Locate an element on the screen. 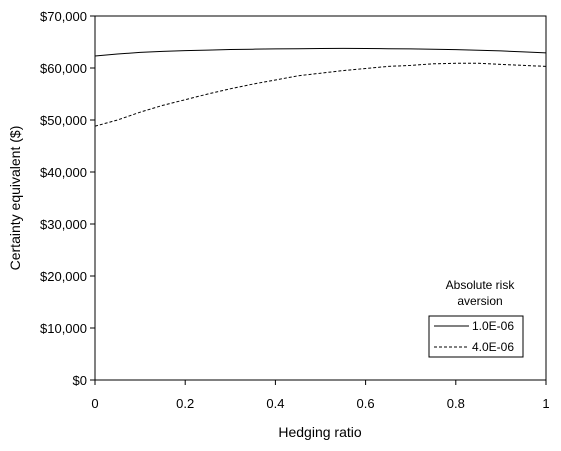 The width and height of the screenshot is (561, 451). legend-box is located at coordinates (476, 336).